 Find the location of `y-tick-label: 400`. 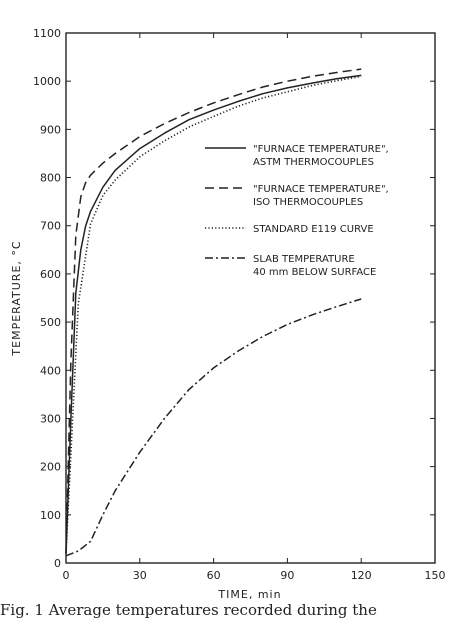

y-tick-label: 400 is located at coordinates (50, 370).